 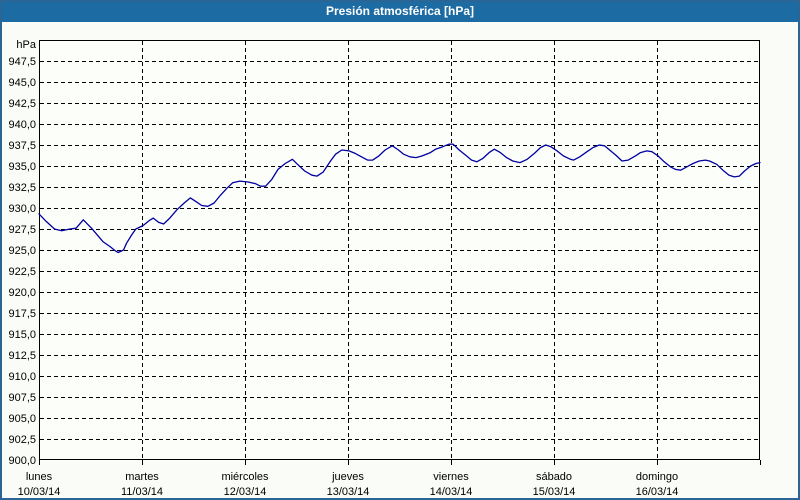 I want to click on y-tick-label: 947,5, so click(x=22, y=62).